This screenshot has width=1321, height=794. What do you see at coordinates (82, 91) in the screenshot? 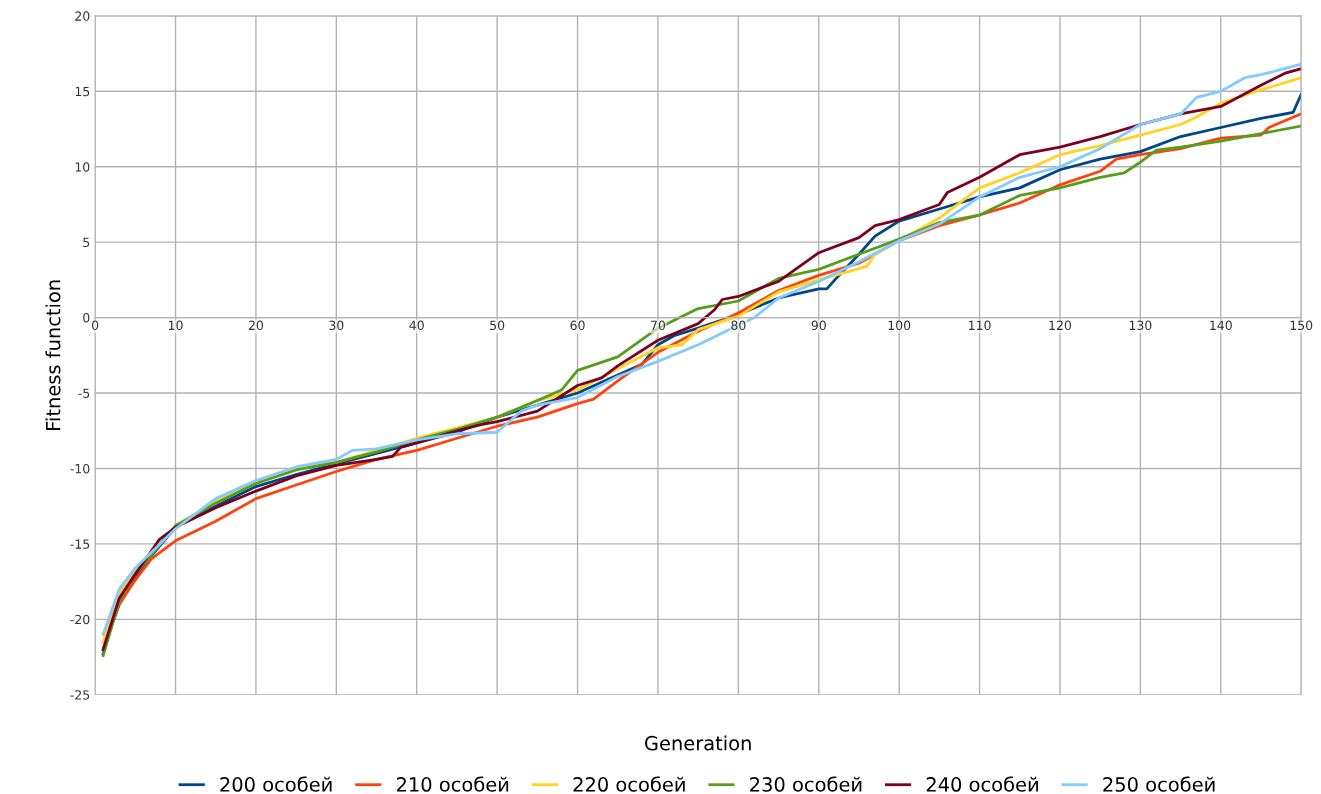
I see `y-tick-label: 15` at bounding box center [82, 91].